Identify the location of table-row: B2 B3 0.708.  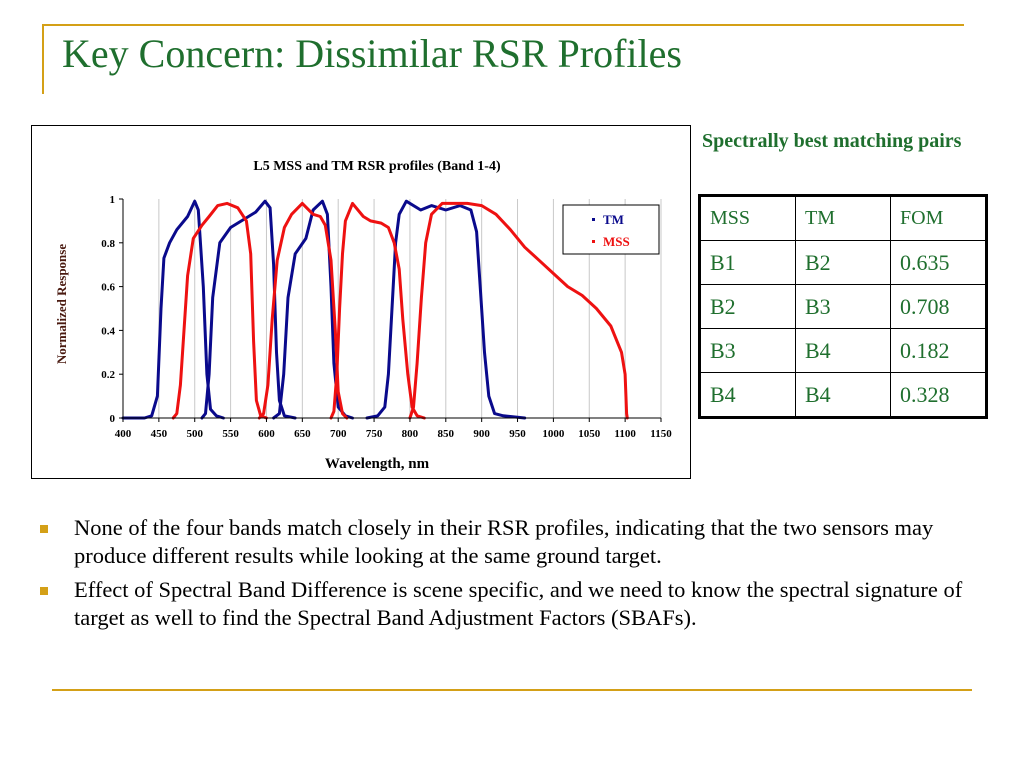
(843, 306).